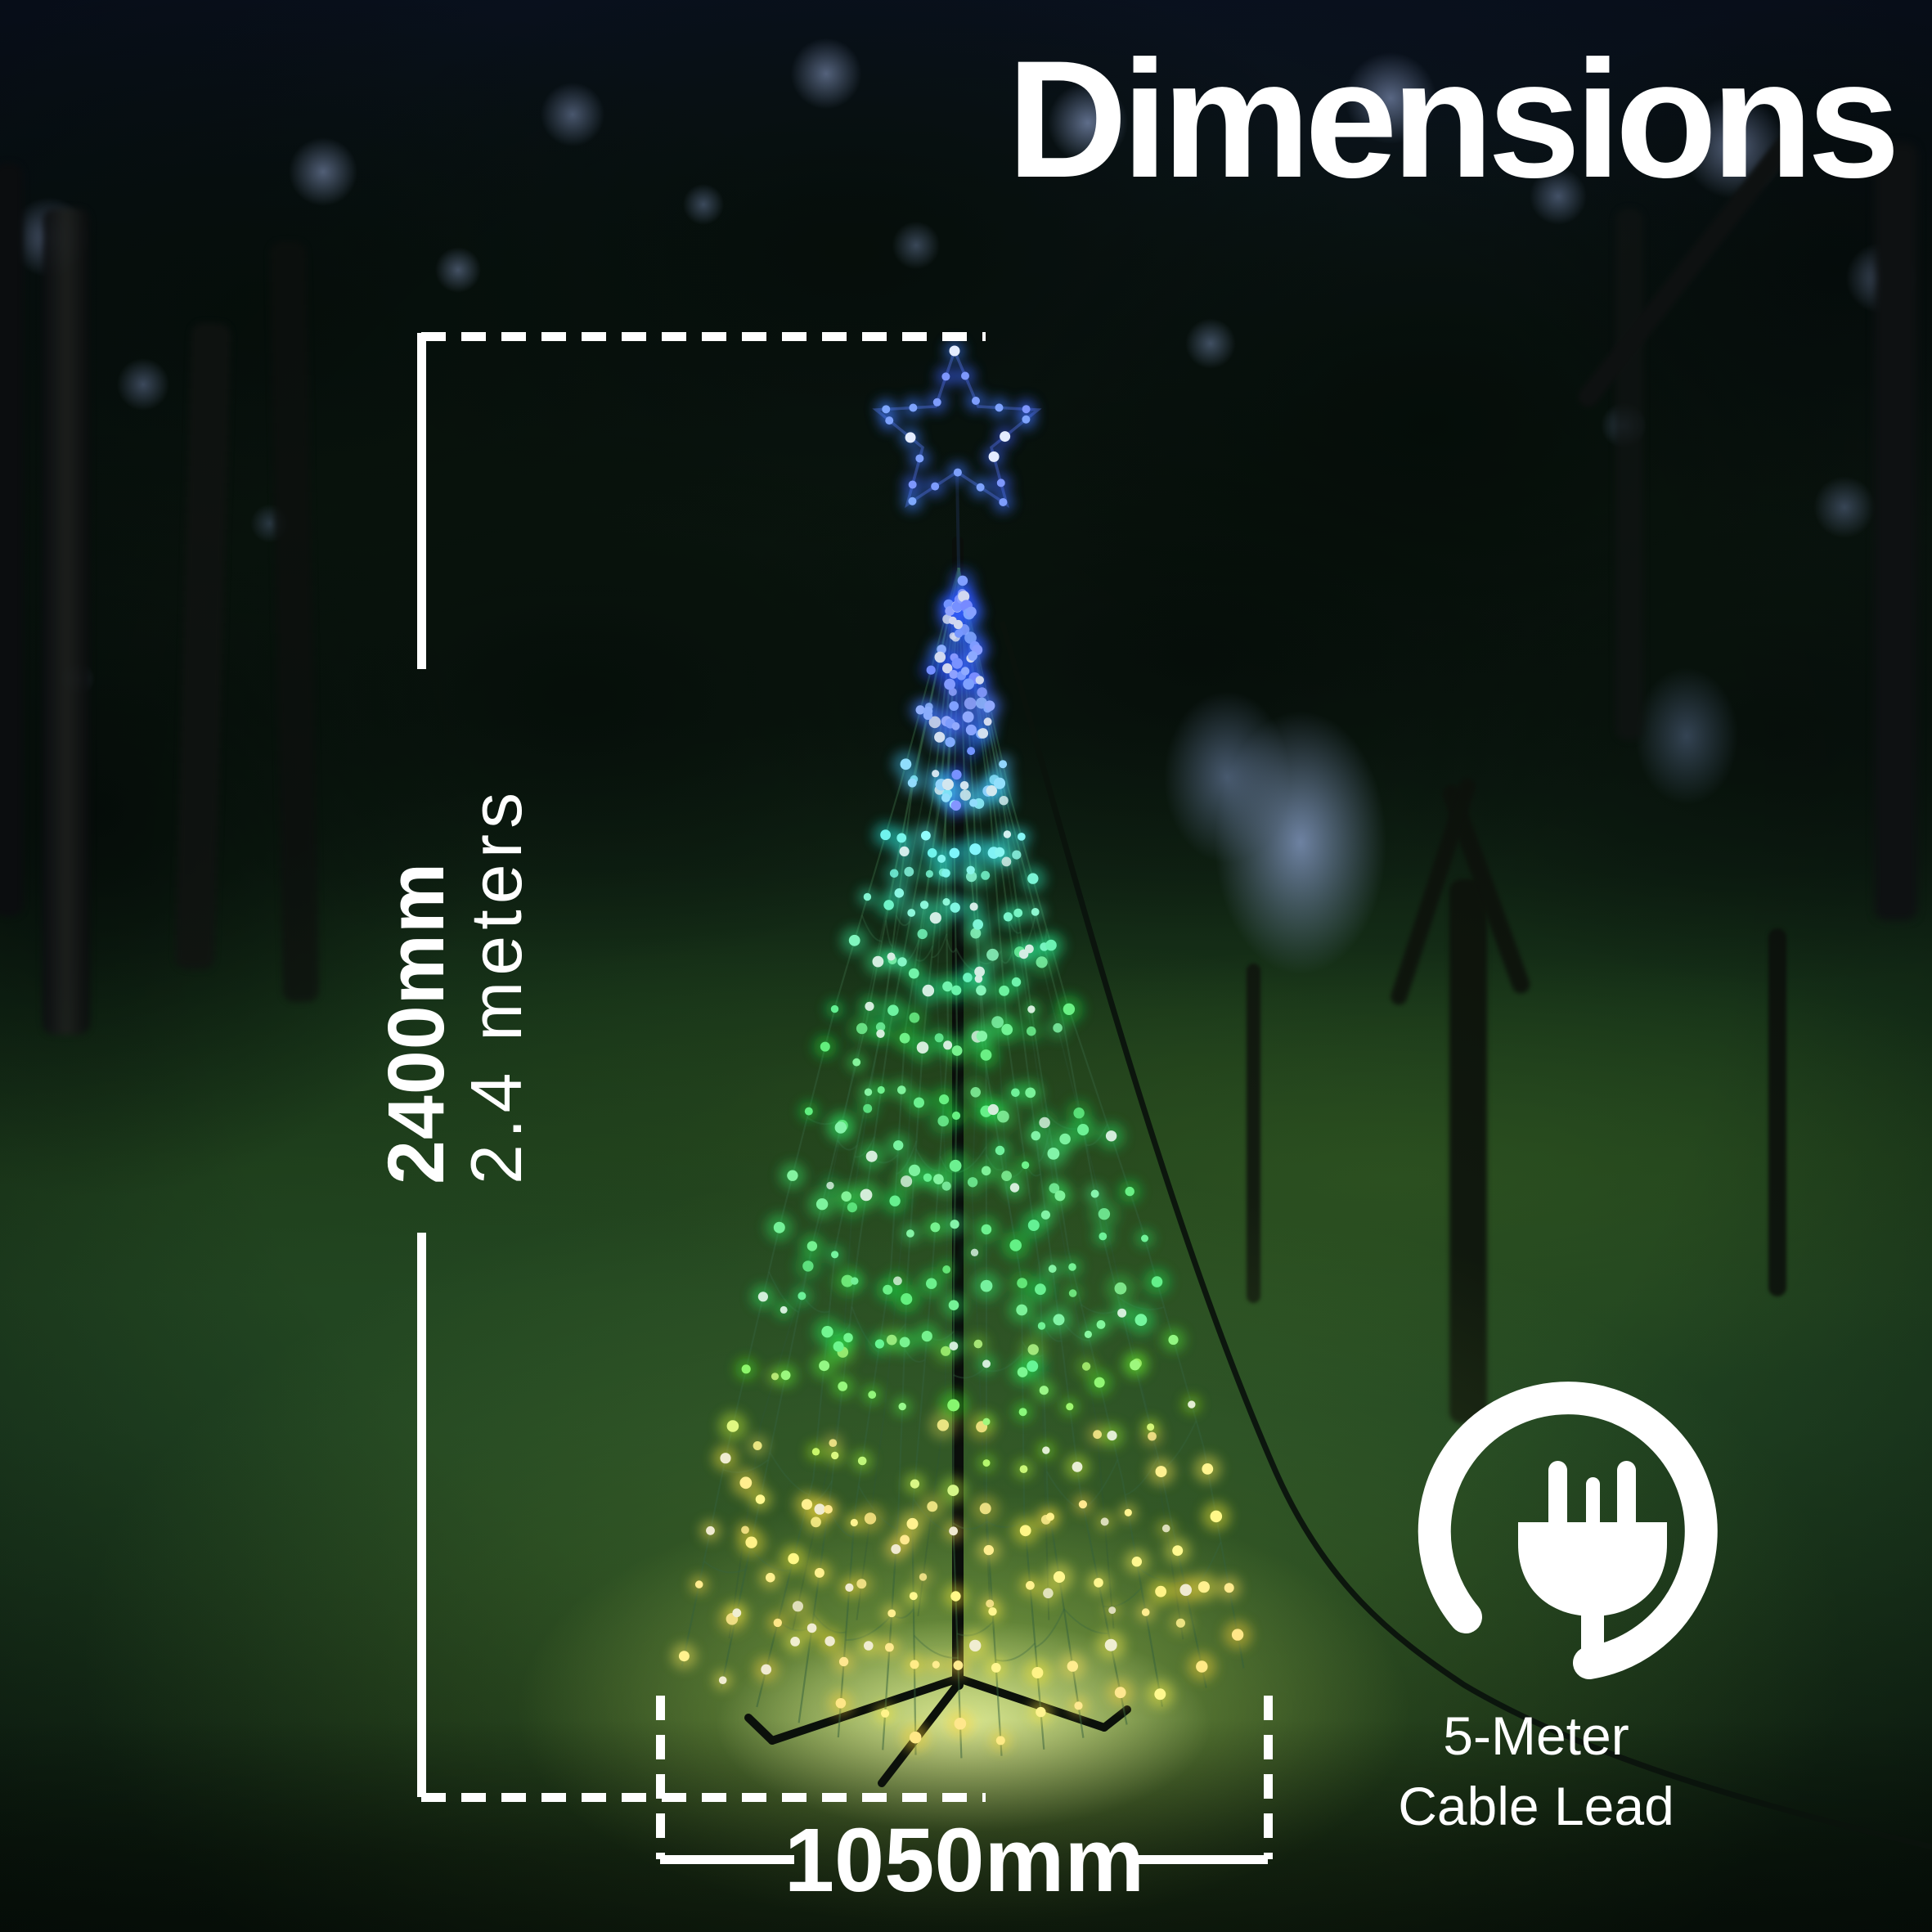 This screenshot has height=1932, width=1932. Describe the element at coordinates (964, 1860) in the screenshot. I see `width-dimension-label: 1050mm` at that location.